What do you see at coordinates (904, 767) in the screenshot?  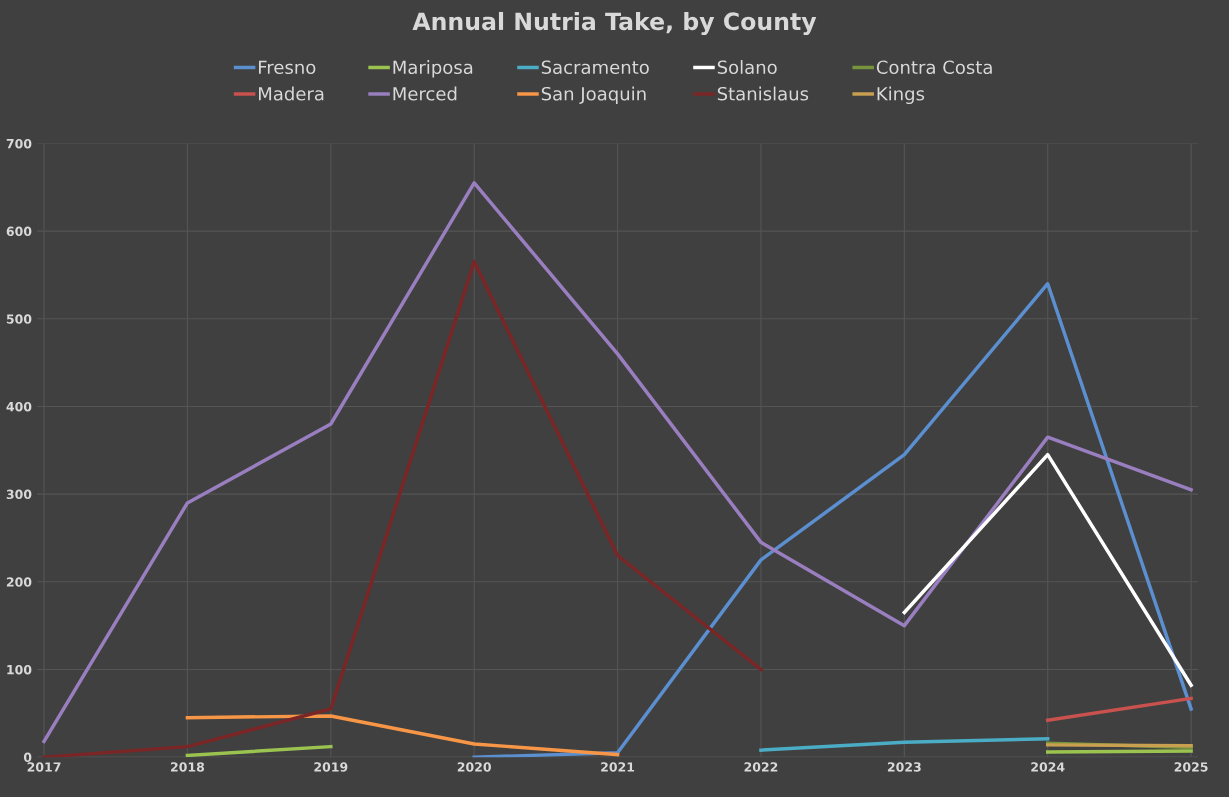 I see `x-tick-label: 2023` at bounding box center [904, 767].